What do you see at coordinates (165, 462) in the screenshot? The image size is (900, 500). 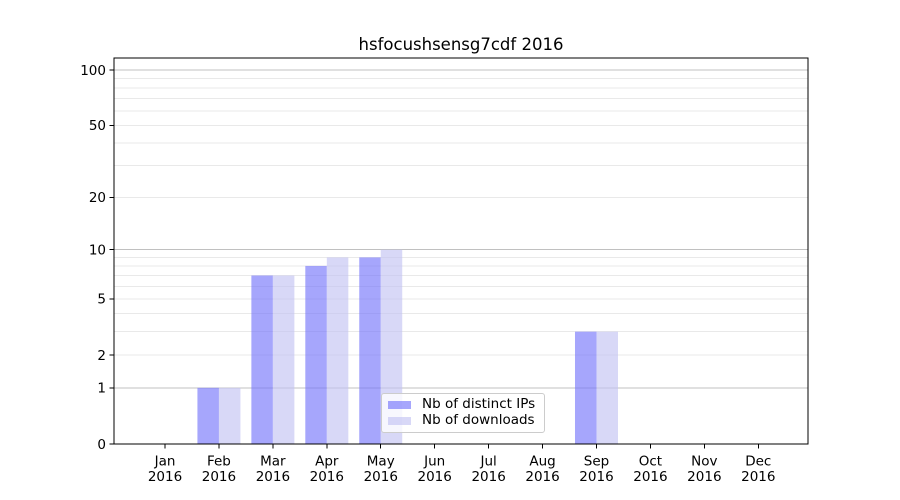 I see `x-tick-label-month: Jan` at bounding box center [165, 462].